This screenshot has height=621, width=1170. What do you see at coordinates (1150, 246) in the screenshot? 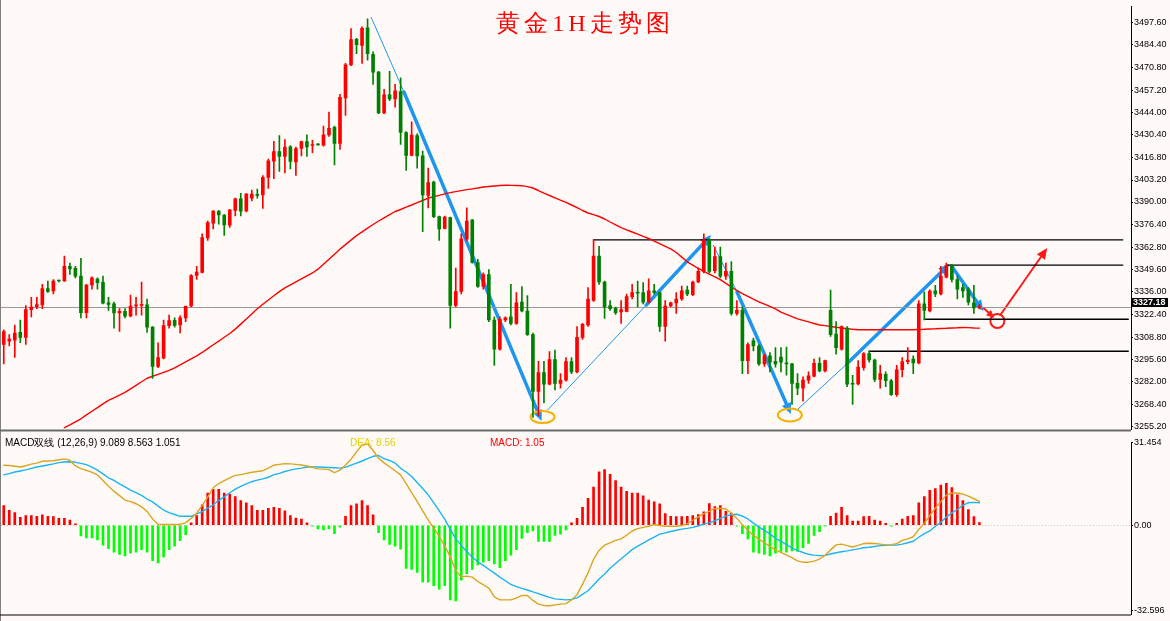
I see `y-tick-label: 3362.80` at bounding box center [1150, 246].